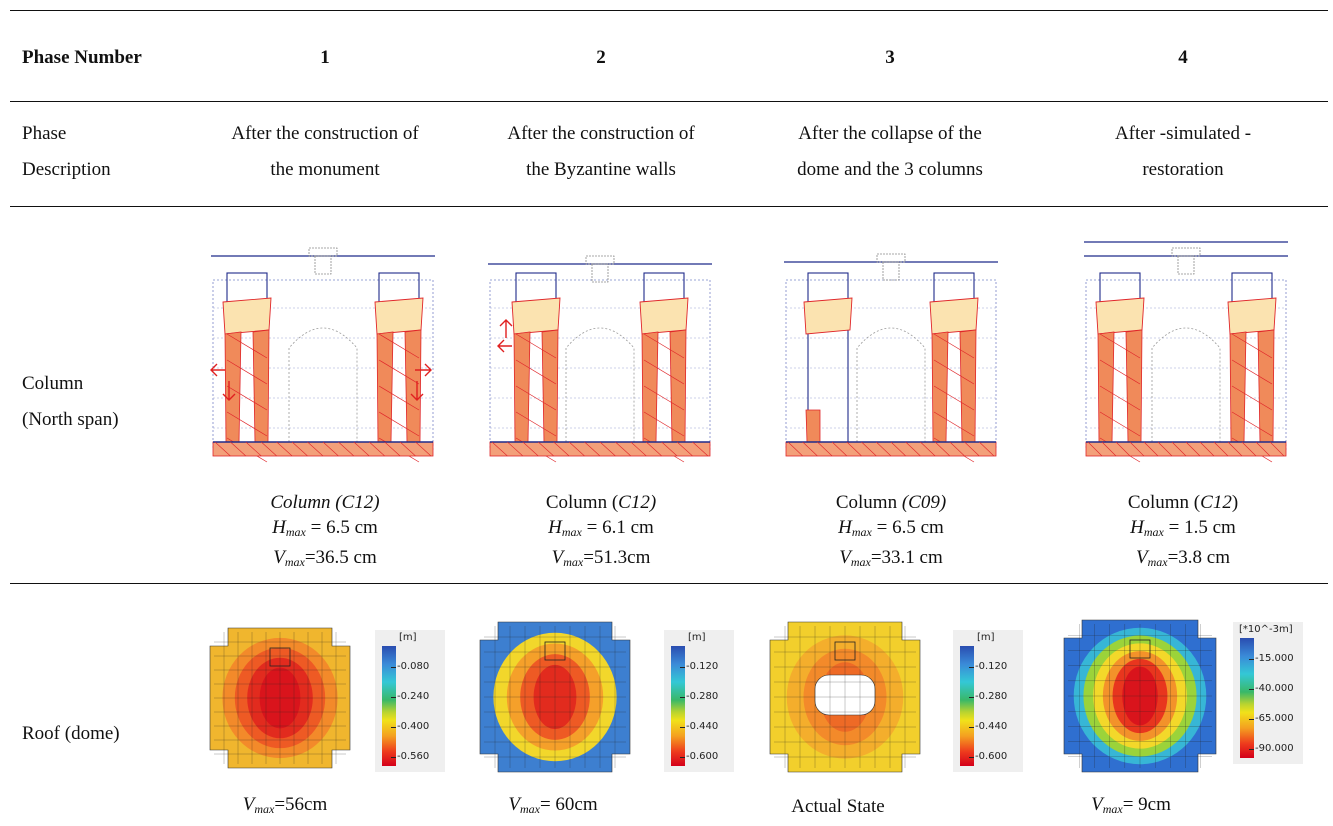  What do you see at coordinates (699, 696) in the screenshot?
I see `colorbar-2-tick: -0.280` at bounding box center [699, 696].